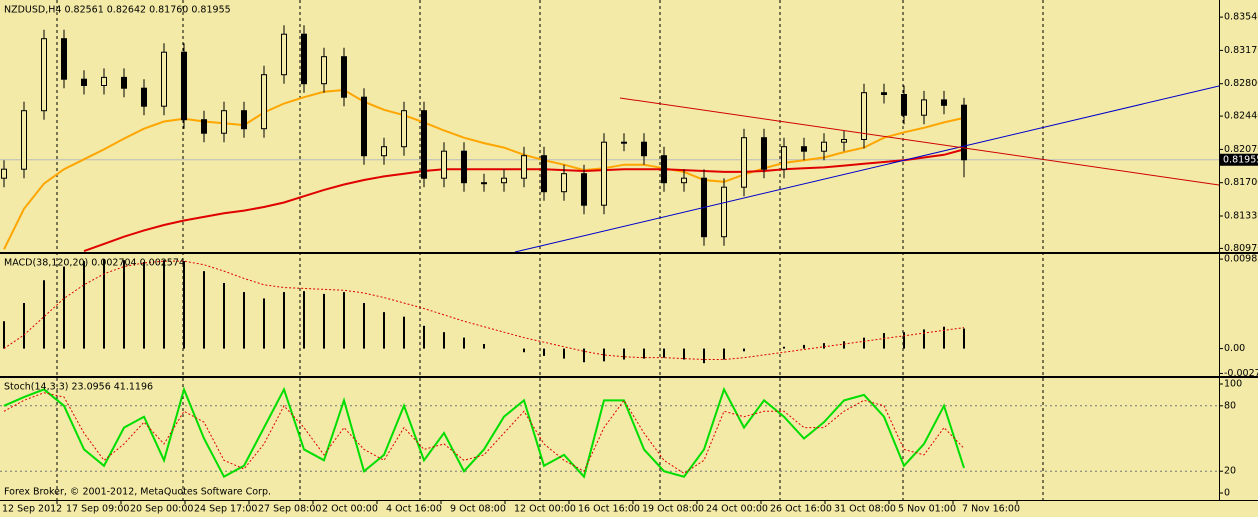  What do you see at coordinates (1241, 373) in the screenshot?
I see `y-tick-label: -0.00273` at bounding box center [1241, 373].